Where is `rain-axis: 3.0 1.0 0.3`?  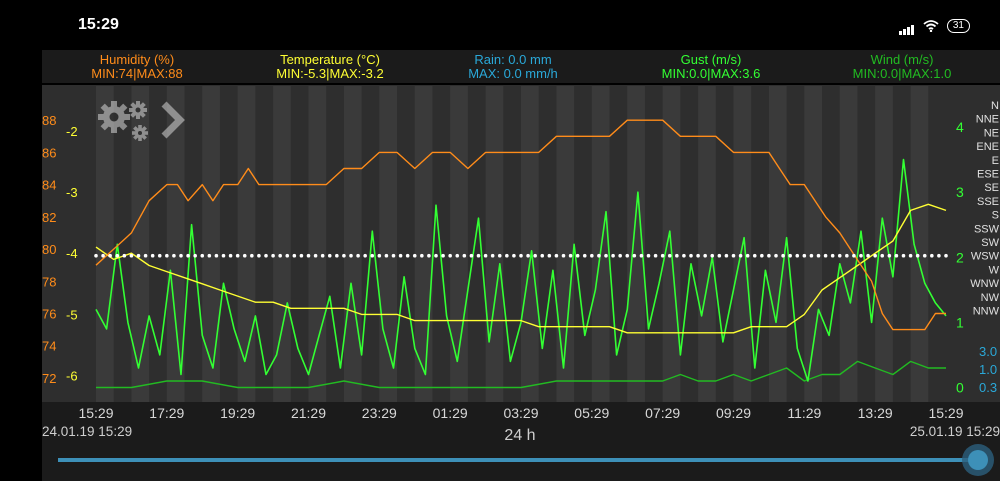 rain-axis: 3.0 1.0 0.3 is located at coordinates (988, 369).